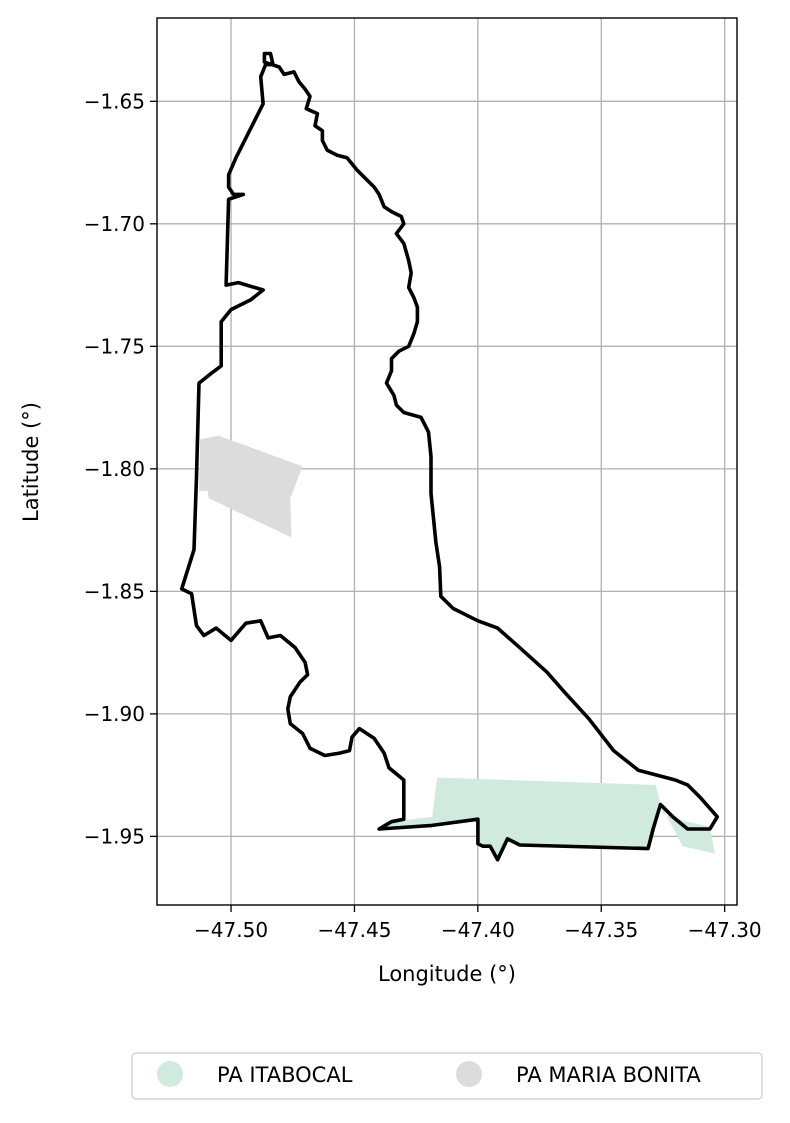 The image size is (790, 1123). What do you see at coordinates (447, 974) in the screenshot?
I see `x-axis-label: Longitude (°)` at bounding box center [447, 974].